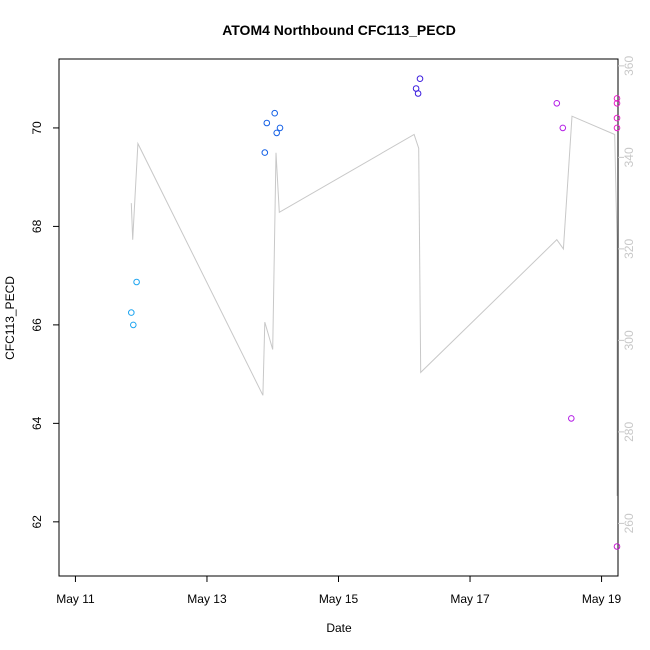 The width and height of the screenshot is (650, 650). What do you see at coordinates (37, 423) in the screenshot?
I see `y-tick-label: 64` at bounding box center [37, 423].